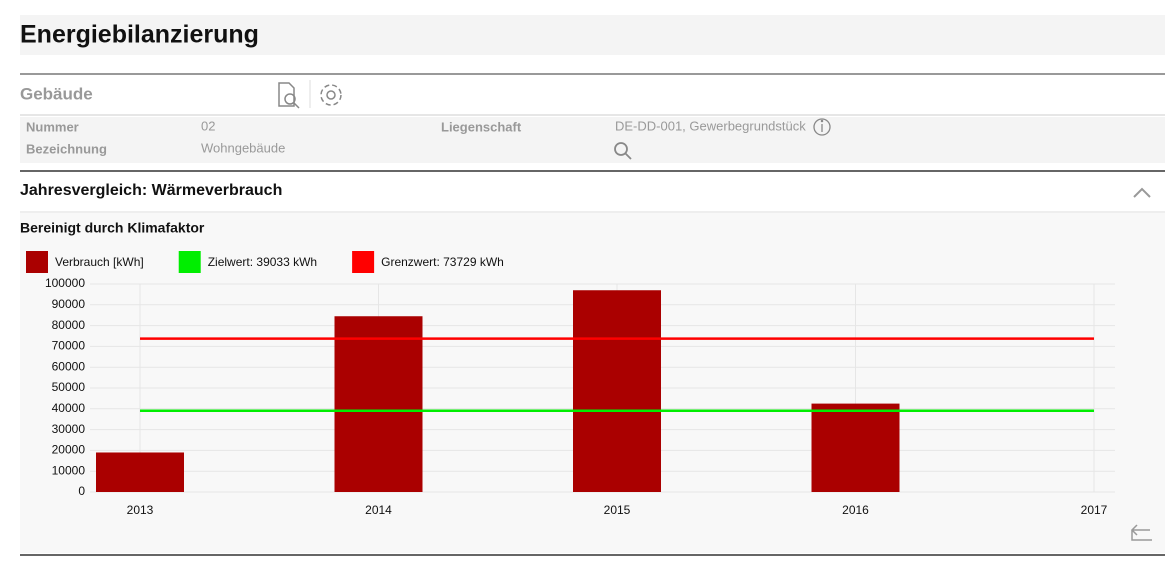  What do you see at coordinates (289, 95) in the screenshot?
I see `preview-icon` at bounding box center [289, 95].